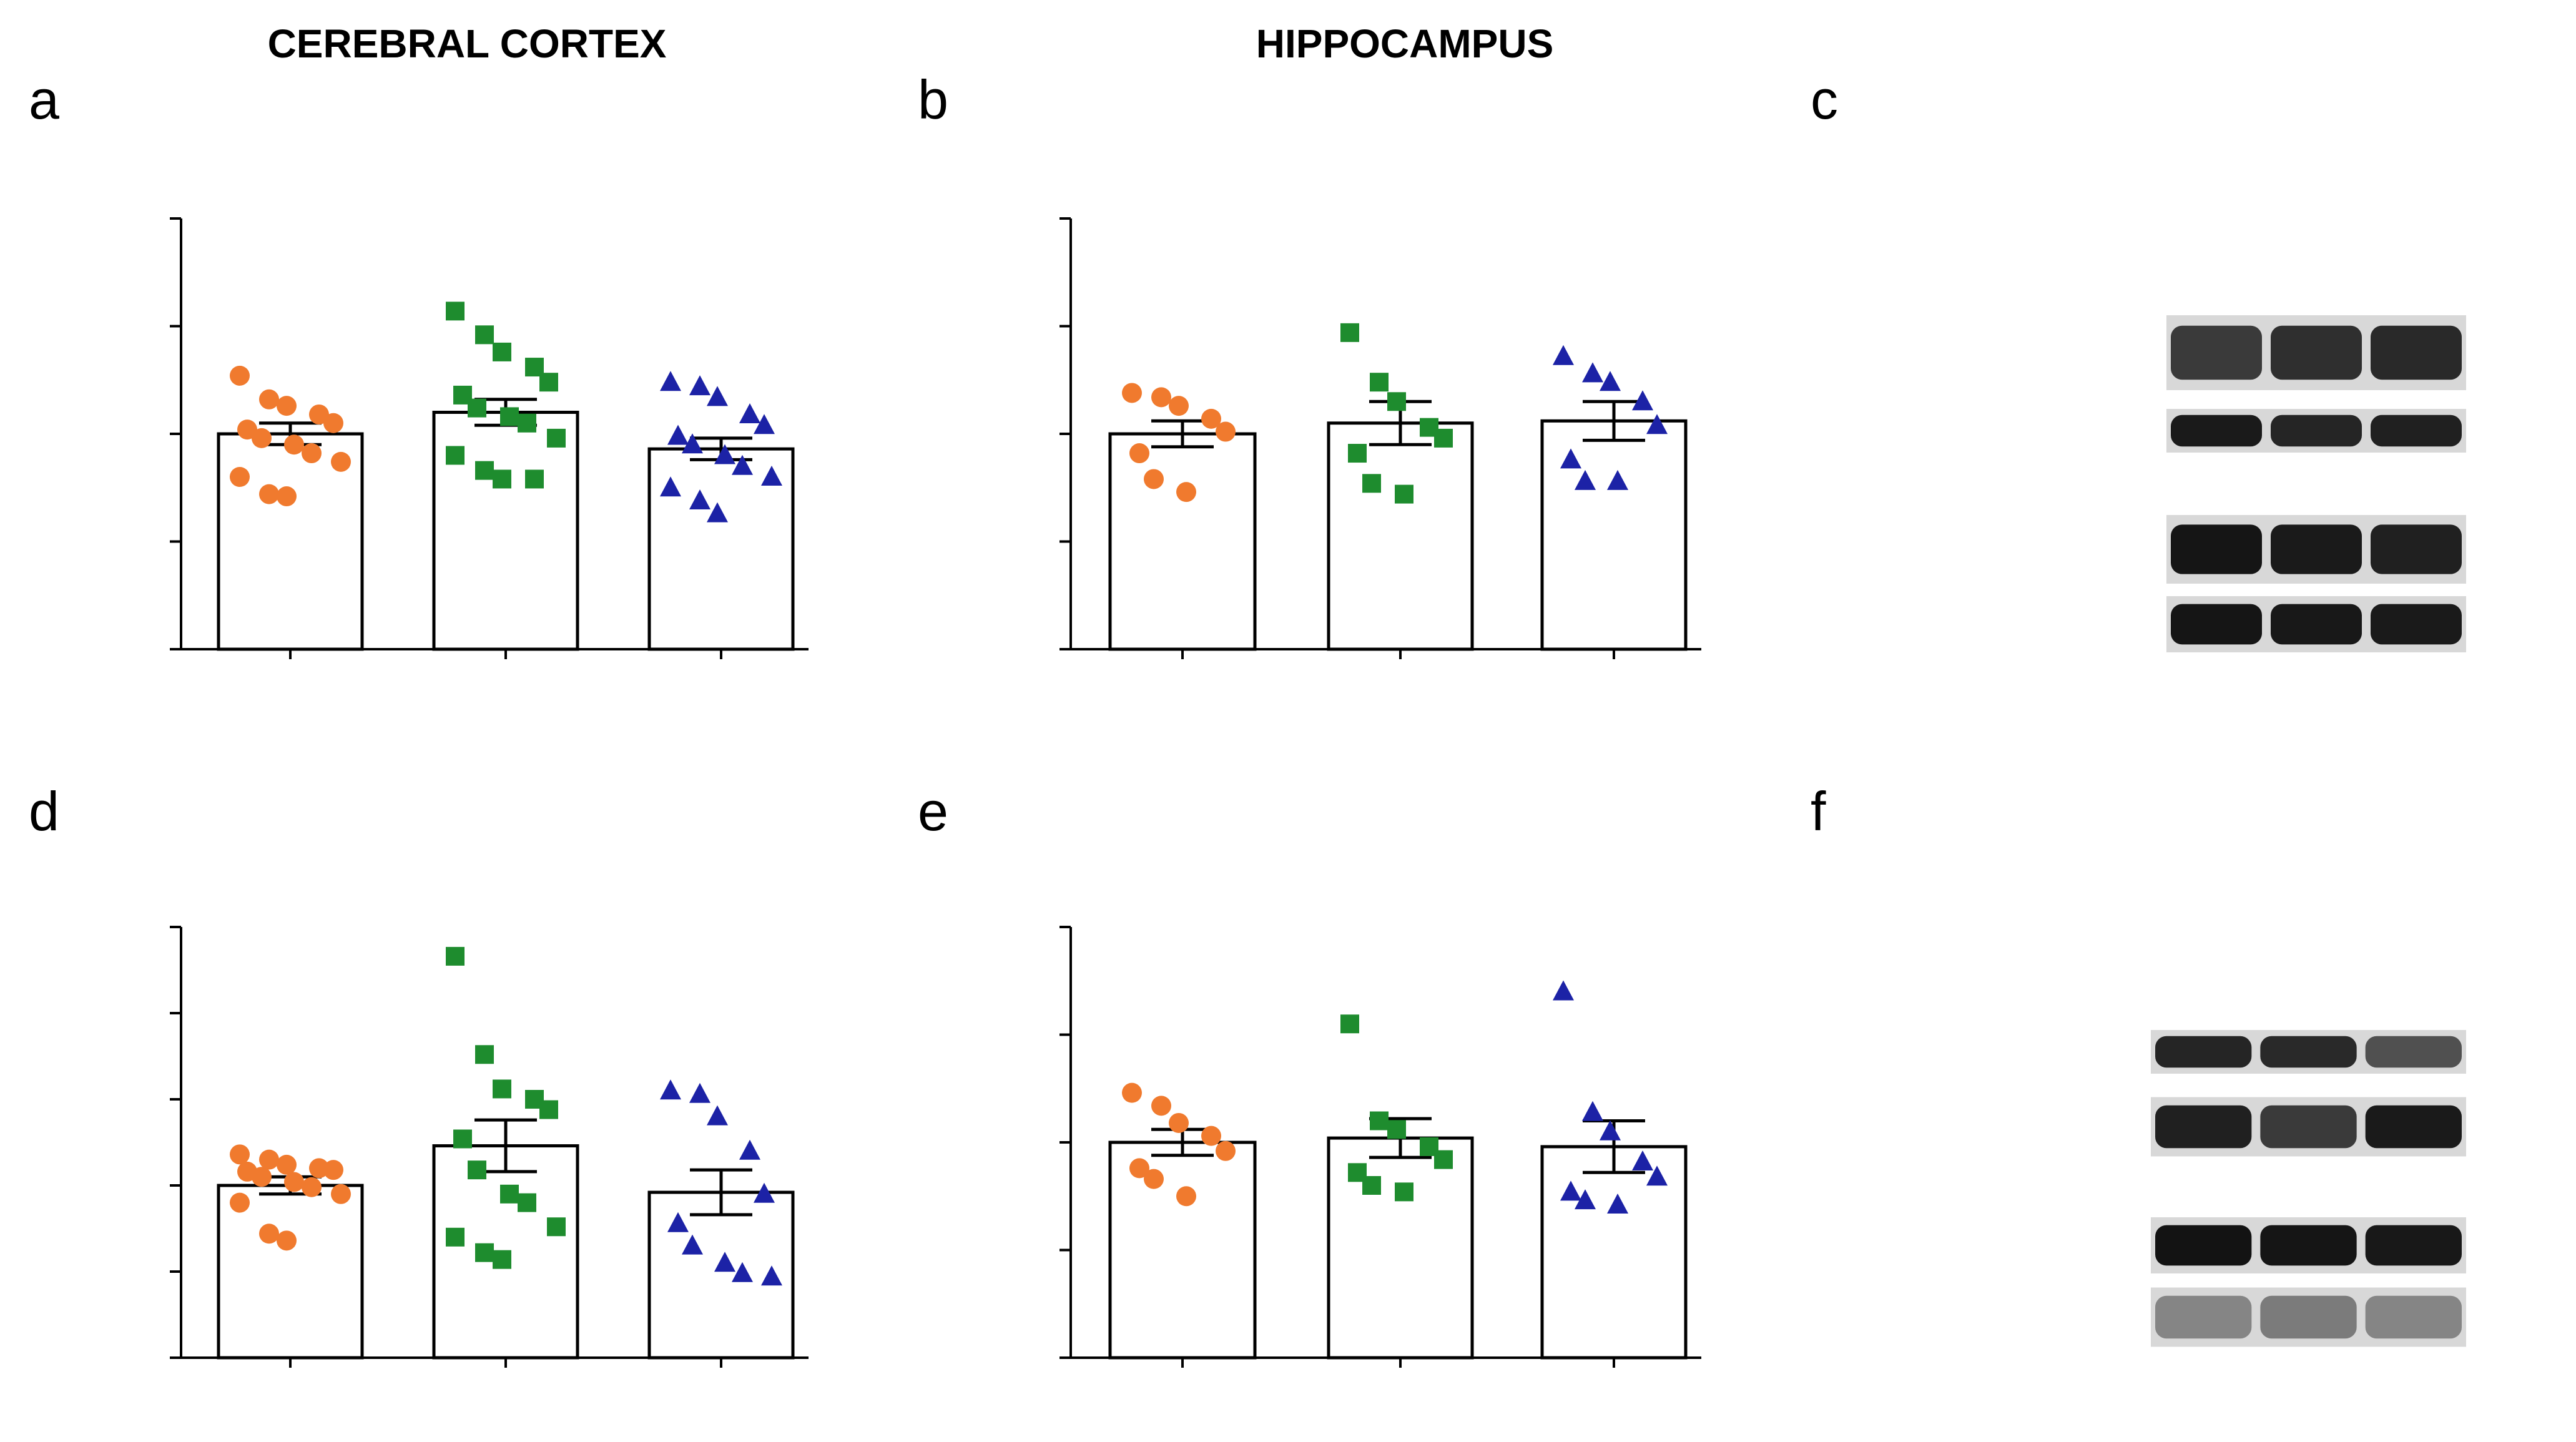 This screenshot has height=1442, width=2576. Describe the element at coordinates (1818, 811) in the screenshot. I see `panel-letter-f: f` at that location.